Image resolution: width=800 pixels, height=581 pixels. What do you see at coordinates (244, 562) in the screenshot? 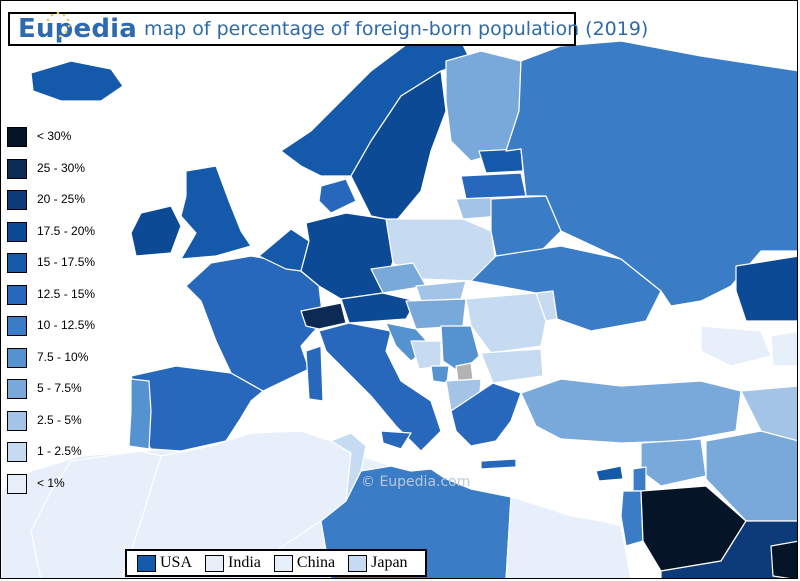
I see `comparison-label: India` at bounding box center [244, 562].